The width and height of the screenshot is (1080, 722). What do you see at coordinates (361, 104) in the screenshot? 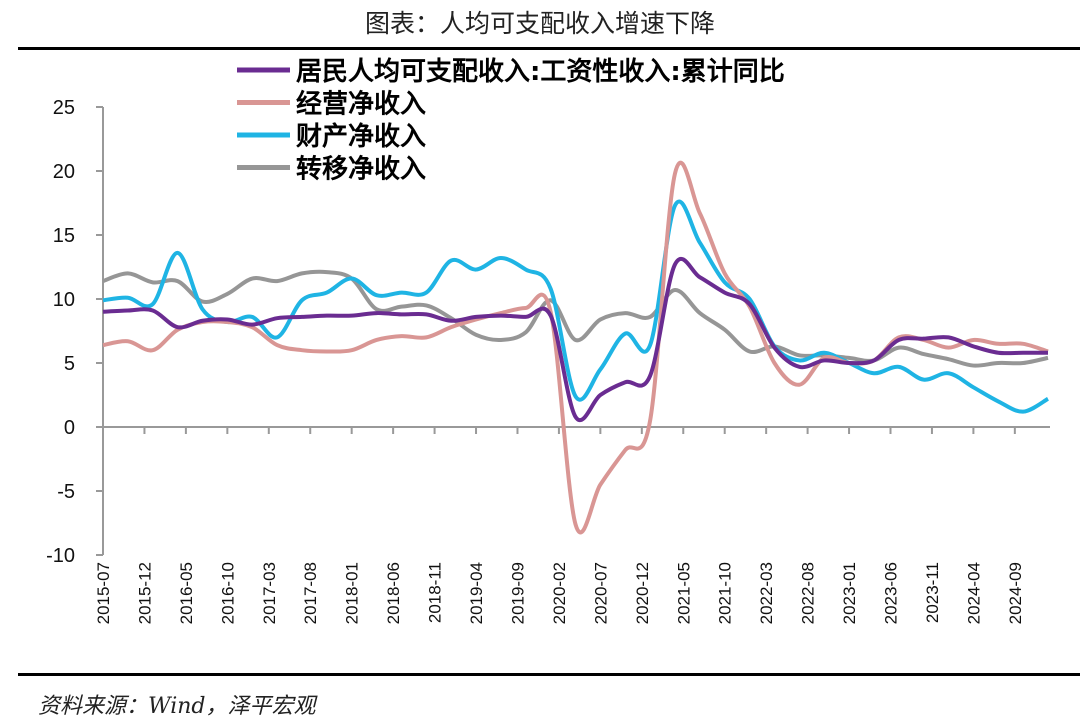
I see `legend-label: 经营净收入` at bounding box center [361, 104].